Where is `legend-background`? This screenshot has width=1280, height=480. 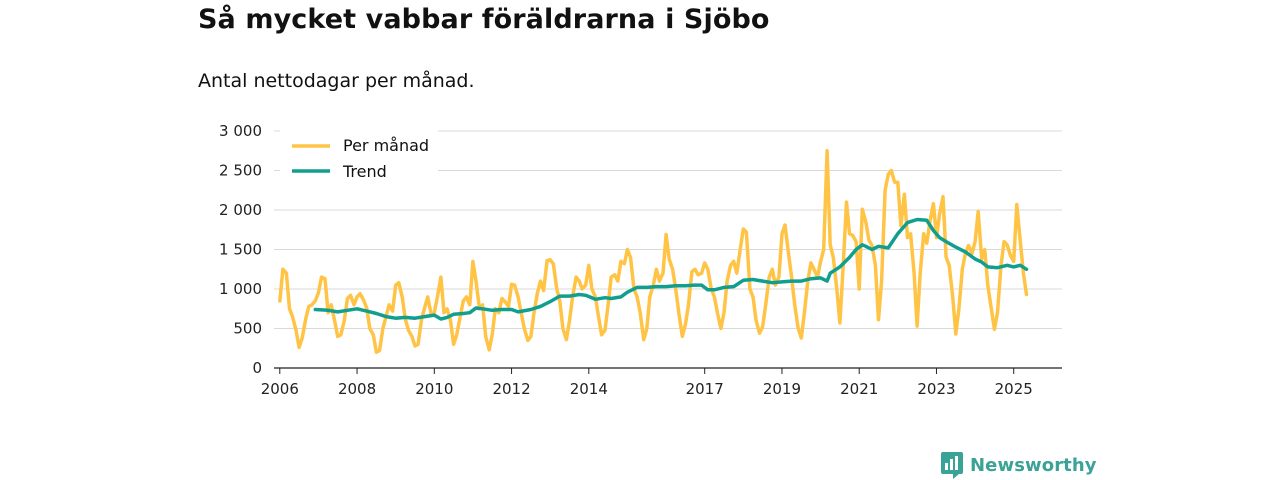 legend-background is located at coordinates (359, 157).